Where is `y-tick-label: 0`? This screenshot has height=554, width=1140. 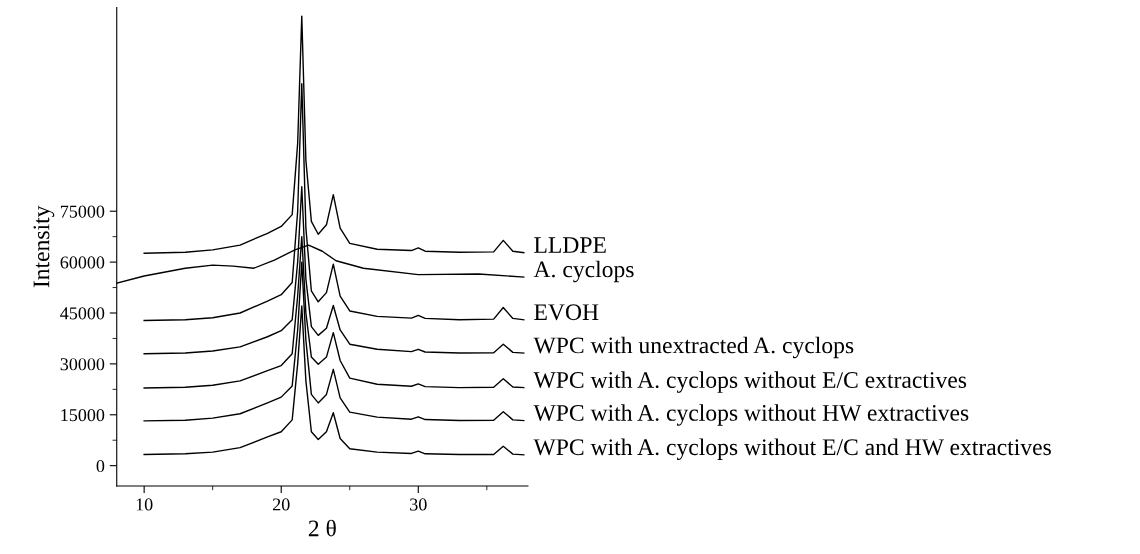
y-tick-label: 0 is located at coordinates (100, 466).